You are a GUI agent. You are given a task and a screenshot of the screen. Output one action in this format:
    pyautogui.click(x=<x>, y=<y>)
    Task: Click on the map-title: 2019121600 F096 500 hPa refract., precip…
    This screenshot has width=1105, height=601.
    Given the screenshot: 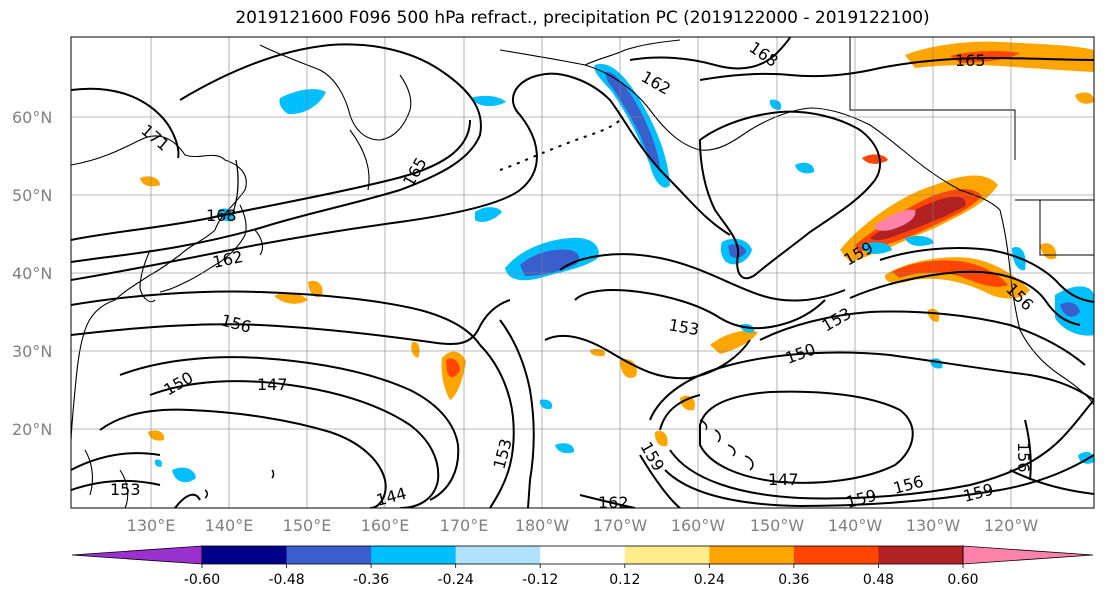 What is the action you would take?
    pyautogui.click(x=582, y=18)
    